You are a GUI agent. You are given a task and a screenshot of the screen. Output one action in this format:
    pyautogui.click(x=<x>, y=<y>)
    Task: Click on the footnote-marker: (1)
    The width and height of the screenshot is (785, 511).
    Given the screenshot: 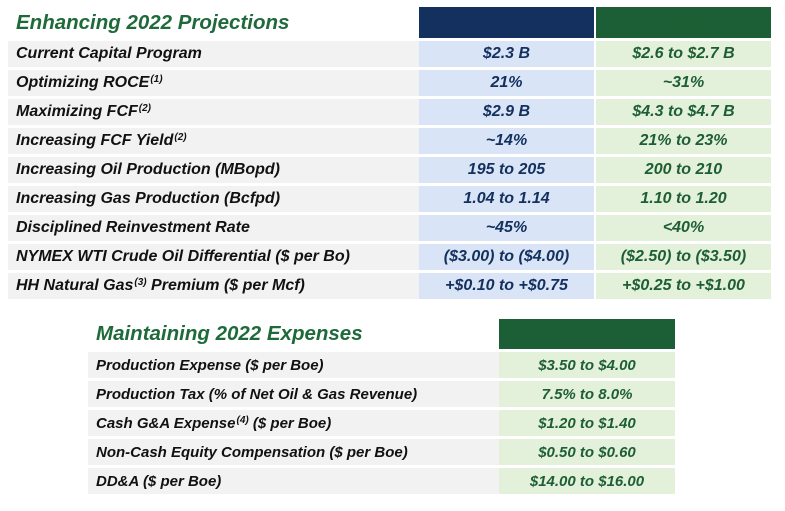 What is the action you would take?
    pyautogui.click(x=156, y=79)
    